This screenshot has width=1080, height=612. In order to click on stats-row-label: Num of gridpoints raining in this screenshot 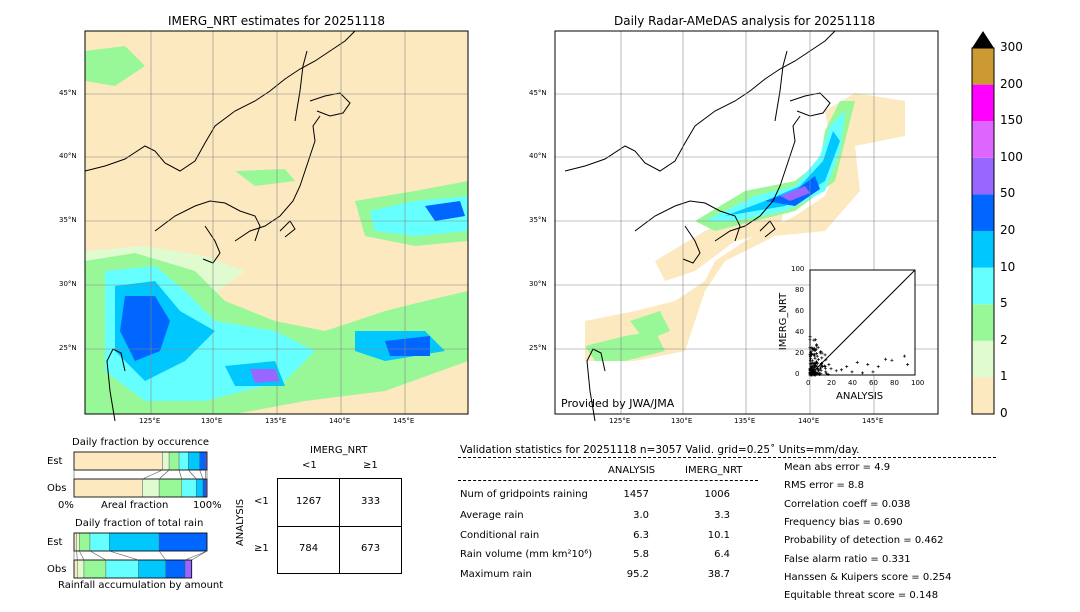, I will do `click(524, 494)`.